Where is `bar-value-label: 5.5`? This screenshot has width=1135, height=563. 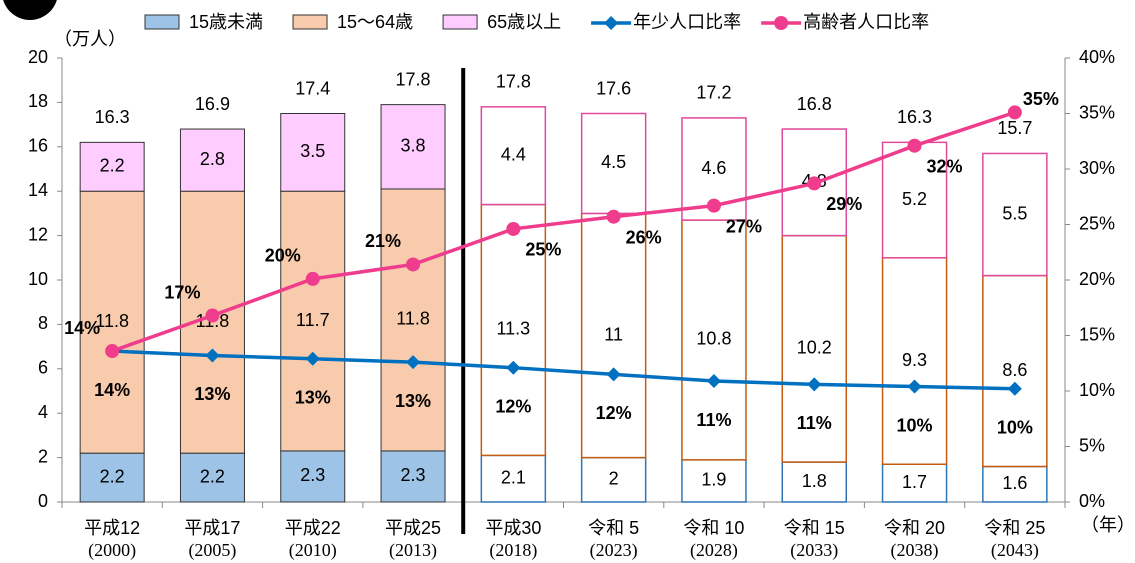 bar-value-label: 5.5 is located at coordinates (1014, 213).